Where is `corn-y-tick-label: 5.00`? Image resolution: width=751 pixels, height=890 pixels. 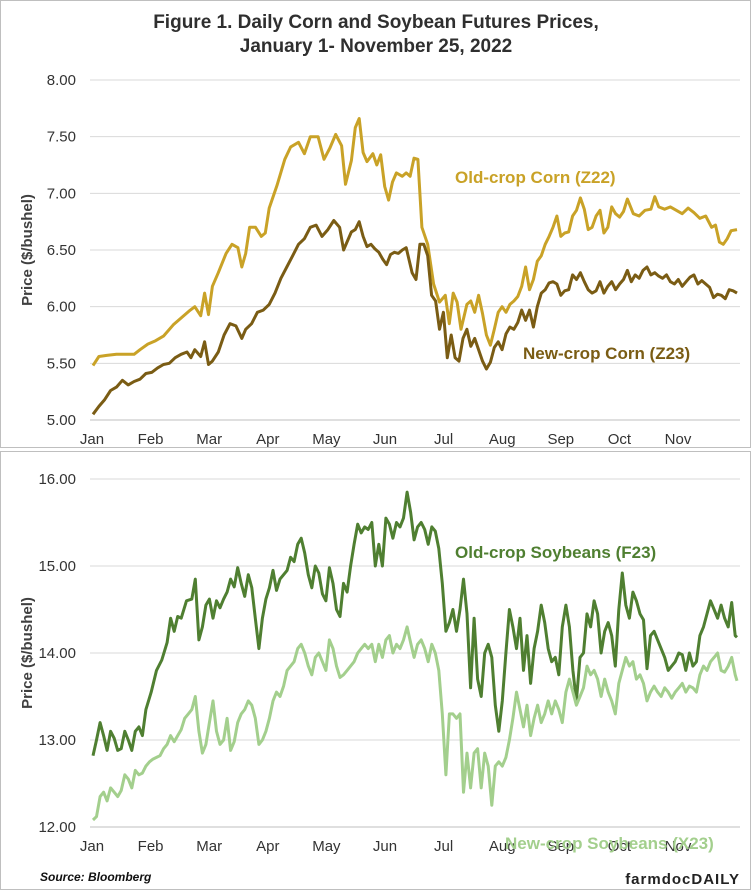 corn-y-tick-label: 5.00 is located at coordinates (61, 420).